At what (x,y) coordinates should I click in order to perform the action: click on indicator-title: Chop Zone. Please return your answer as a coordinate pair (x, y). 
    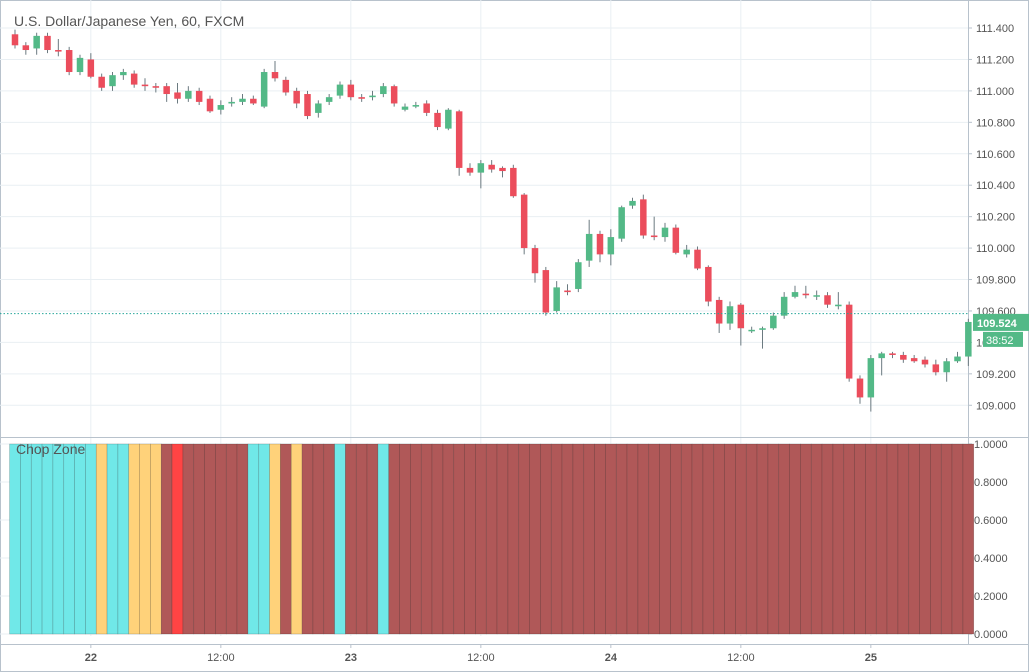
    Looking at the image, I should click on (51, 449).